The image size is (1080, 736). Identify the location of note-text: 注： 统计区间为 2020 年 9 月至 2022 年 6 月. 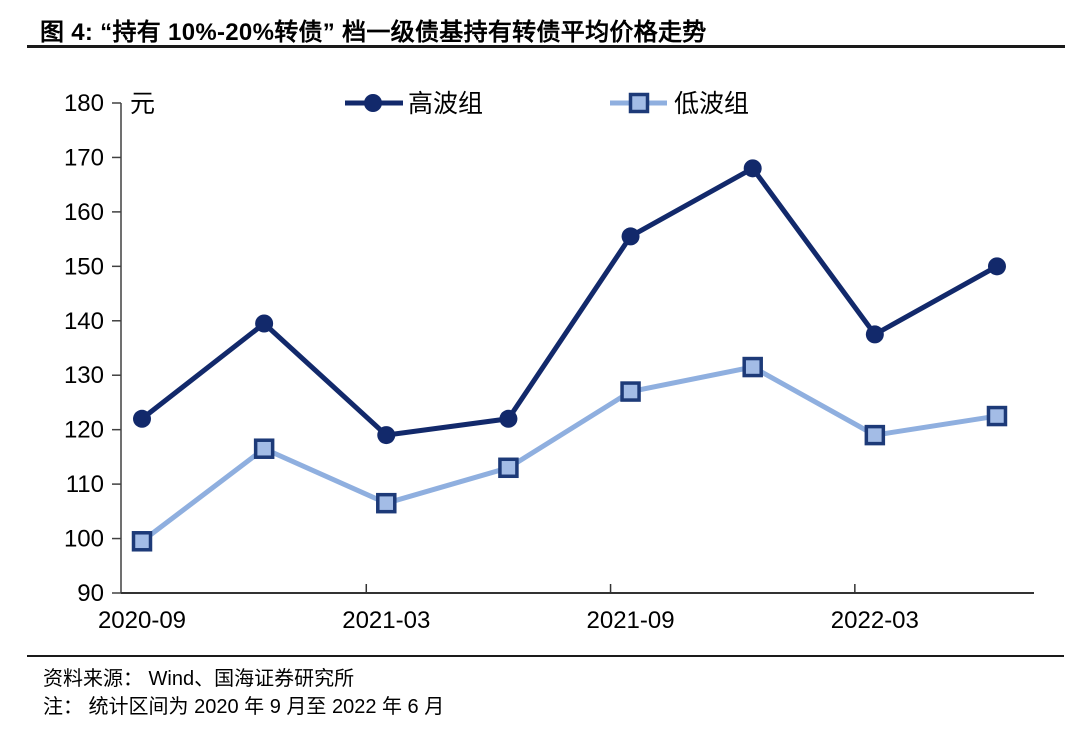
(244, 707).